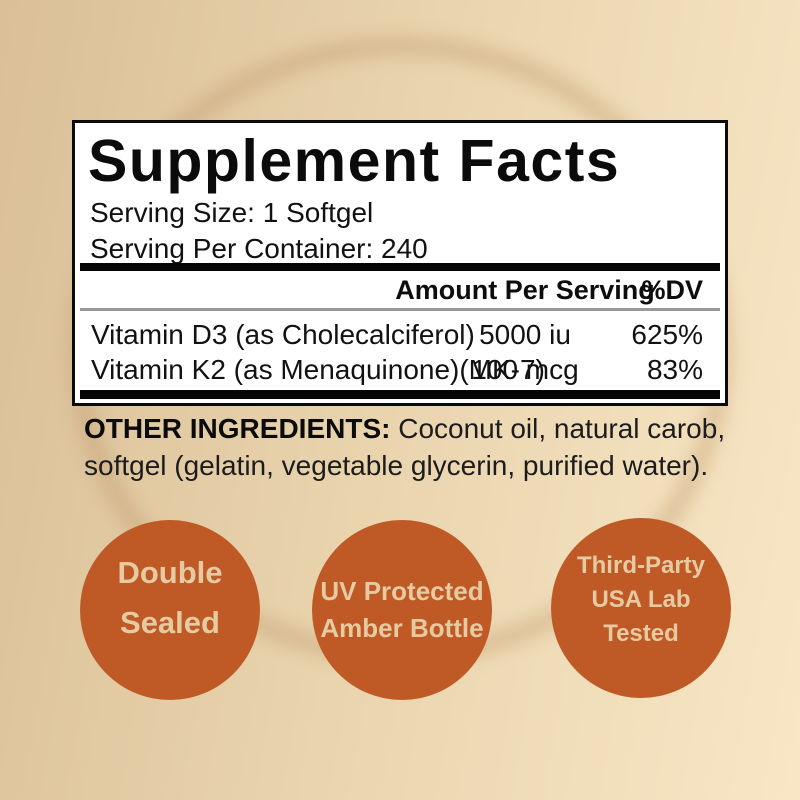 The image size is (800, 800). Describe the element at coordinates (400, 267) in the screenshot. I see `thick-divider-top` at that location.